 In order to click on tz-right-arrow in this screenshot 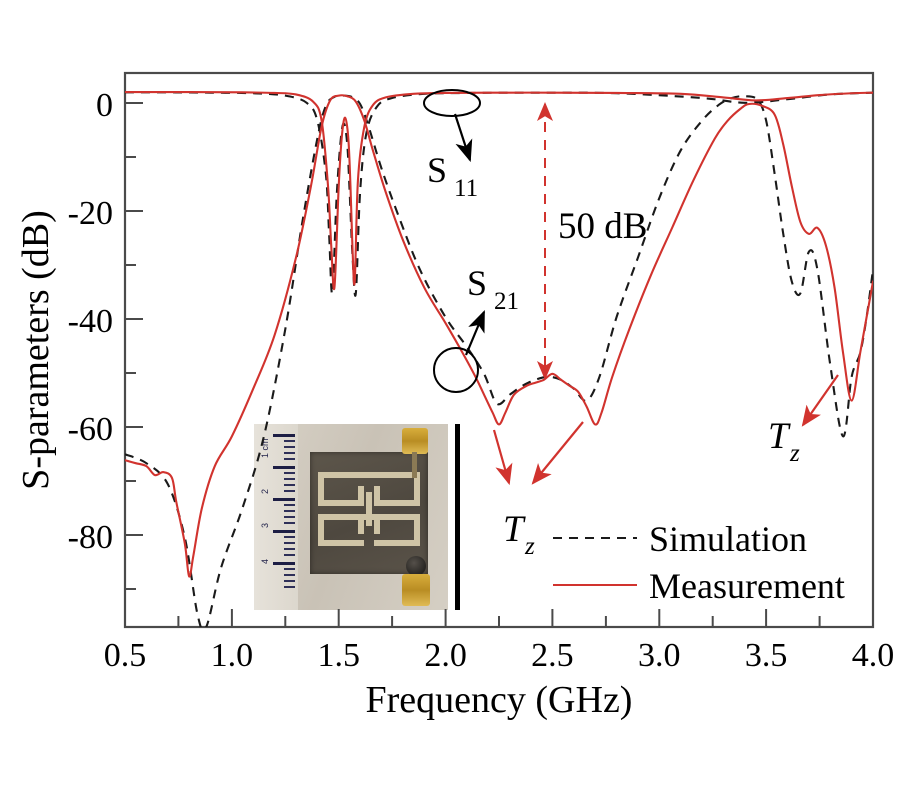, I will do `click(820, 400)`.